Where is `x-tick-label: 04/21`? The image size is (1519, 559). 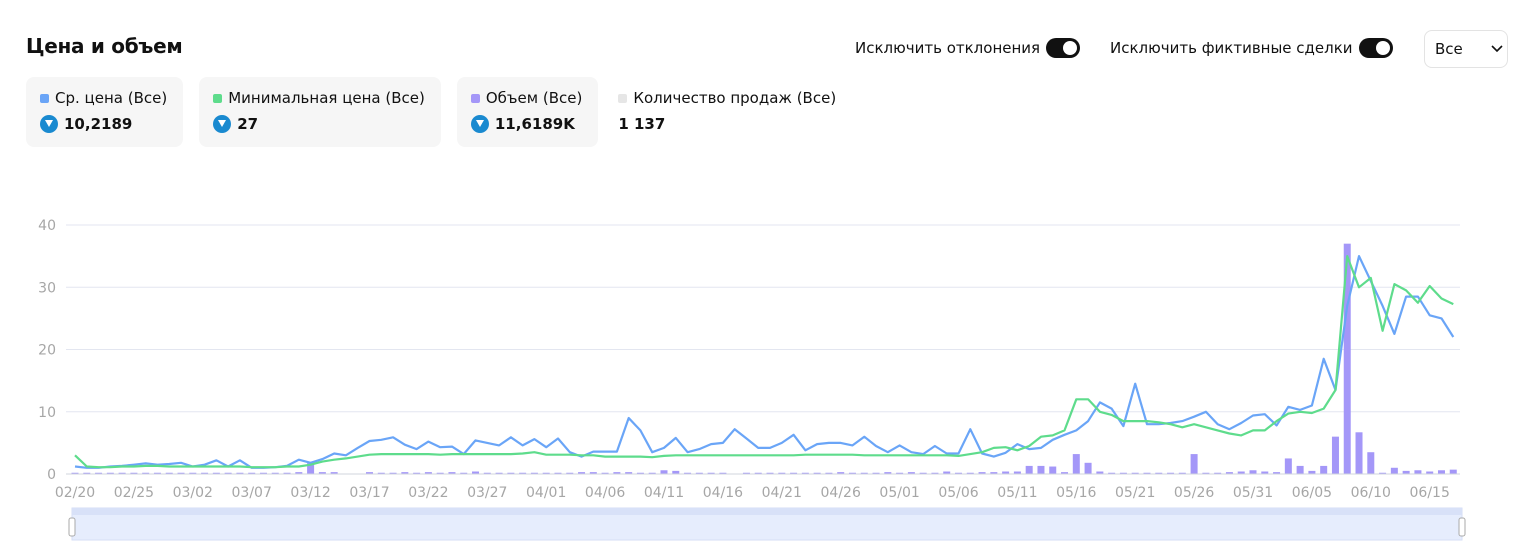 x-tick-label: 04/21 is located at coordinates (782, 493).